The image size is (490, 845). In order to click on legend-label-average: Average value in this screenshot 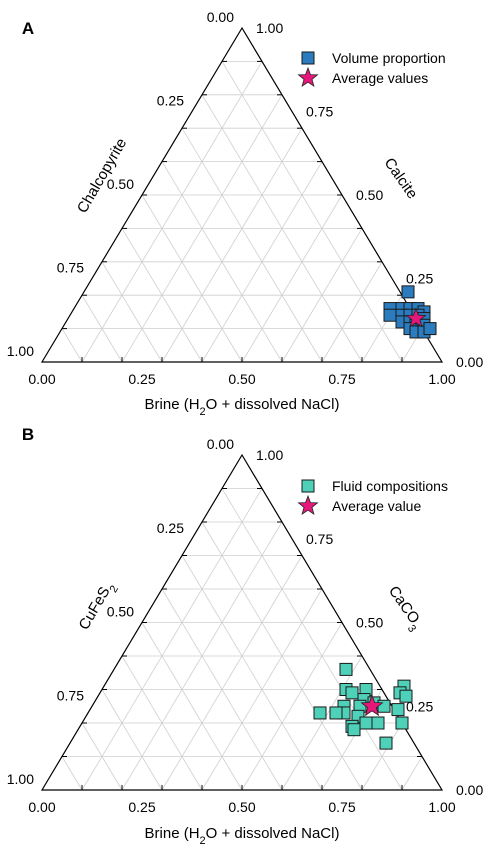, I will do `click(376, 506)`.